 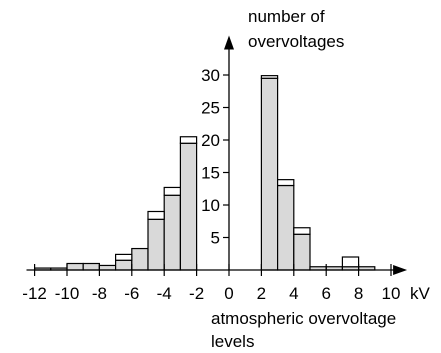 I want to click on y-axis-label-line-2: overvoltages, so click(x=296, y=41).